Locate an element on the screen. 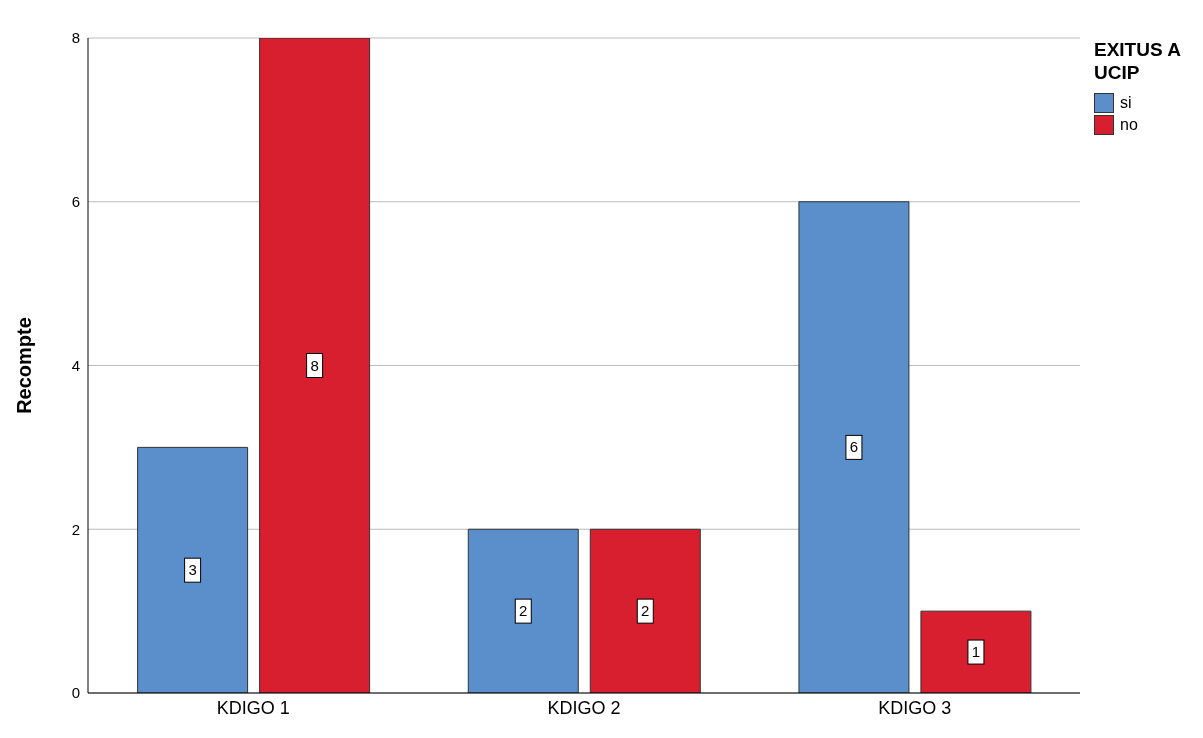  data-label: 6 is located at coordinates (854, 447).